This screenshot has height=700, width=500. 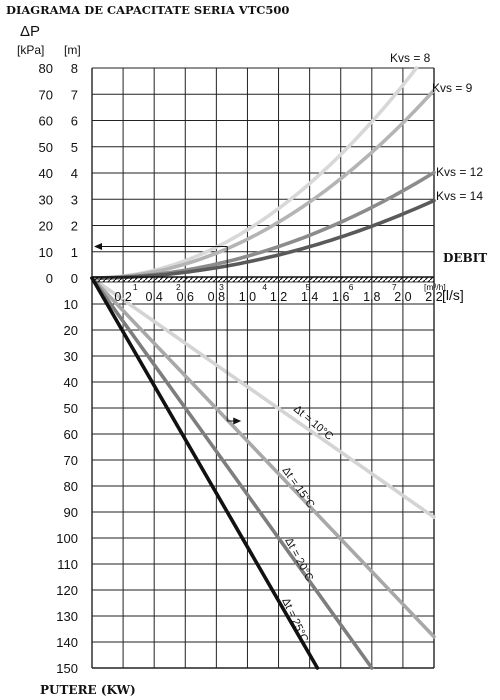 I want to click on pressure-curve, so click(x=263, y=239).